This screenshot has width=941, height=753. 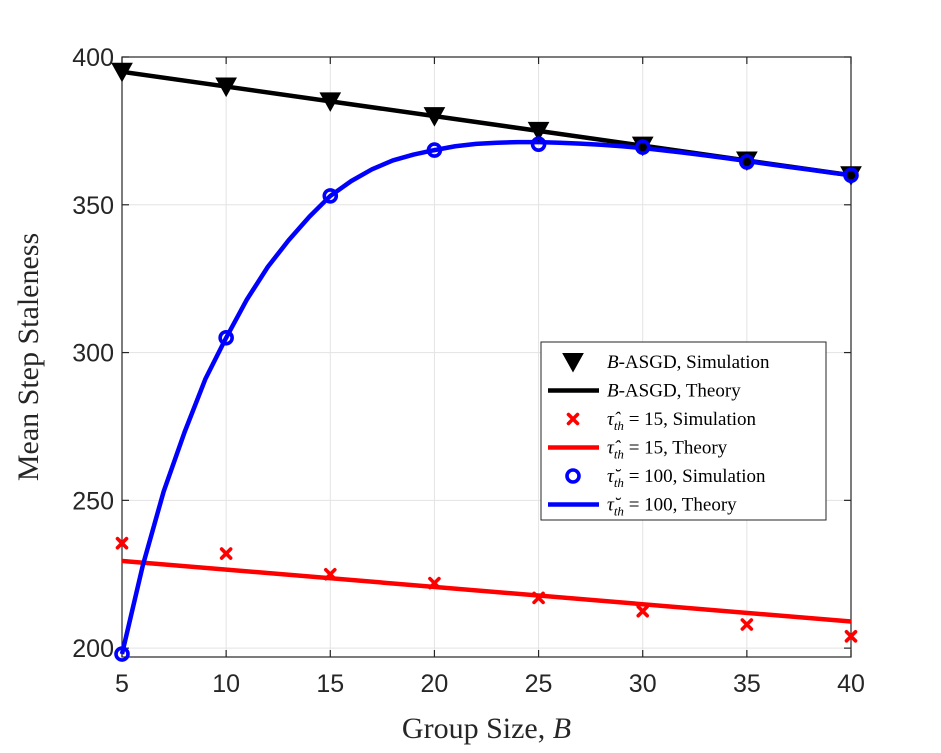 I want to click on y-axis-label: Mean Step Staleness, so click(x=28, y=357).